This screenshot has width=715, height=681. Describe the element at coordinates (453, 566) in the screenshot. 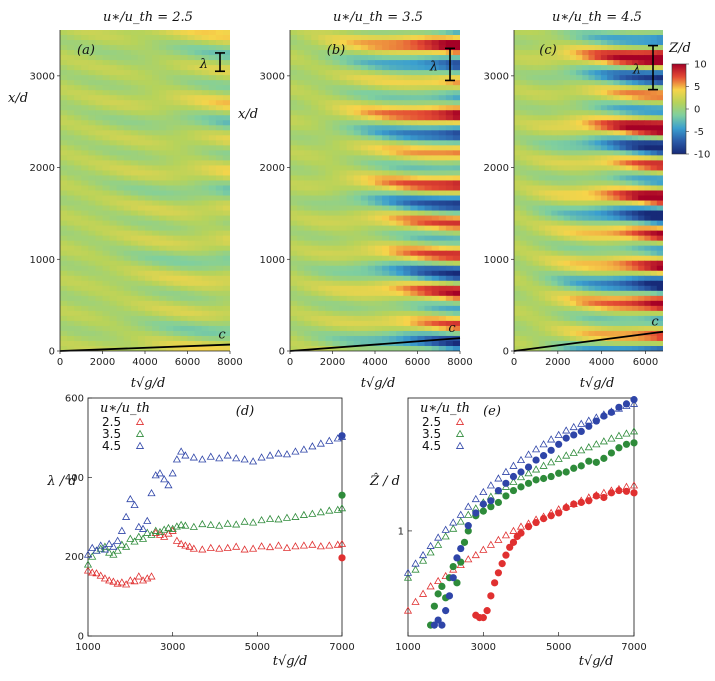

I see `filled-point-3.5` at that location.